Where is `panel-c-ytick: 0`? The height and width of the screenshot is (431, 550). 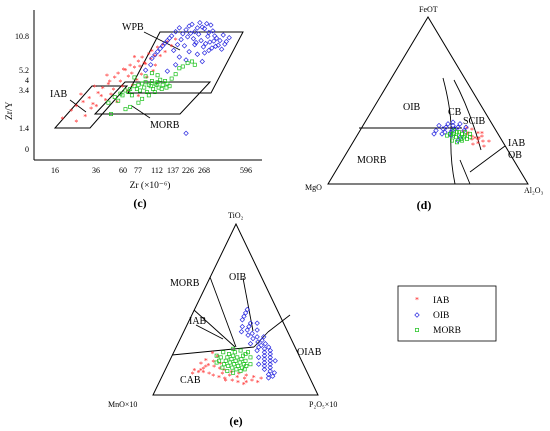 panel-c-ytick: 0 is located at coordinates (27, 149).